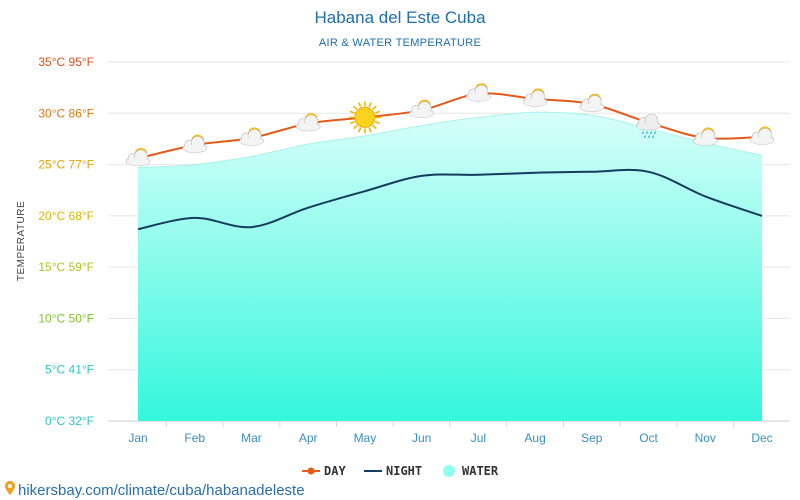 Image resolution: width=800 pixels, height=500 pixels. Describe the element at coordinates (761, 438) in the screenshot. I see `x-tick-label: Dec` at that location.